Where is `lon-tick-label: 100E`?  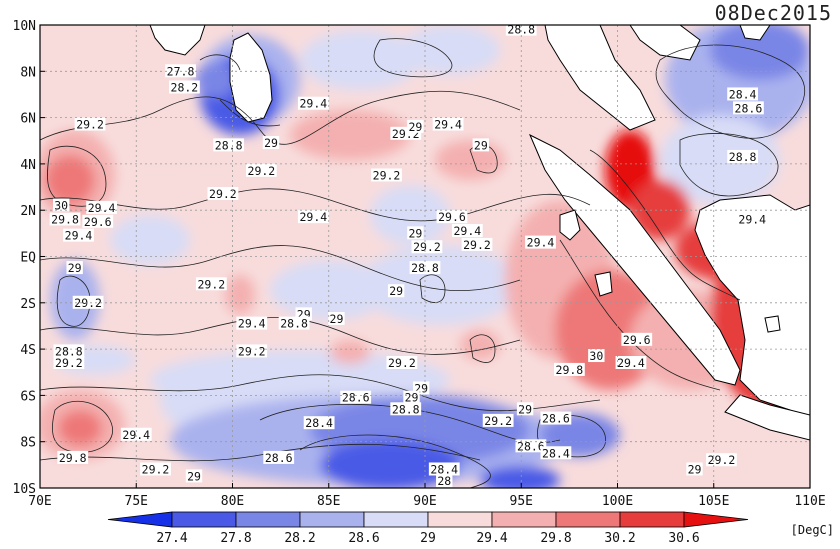 lon-tick-label: 100E is located at coordinates (617, 501).